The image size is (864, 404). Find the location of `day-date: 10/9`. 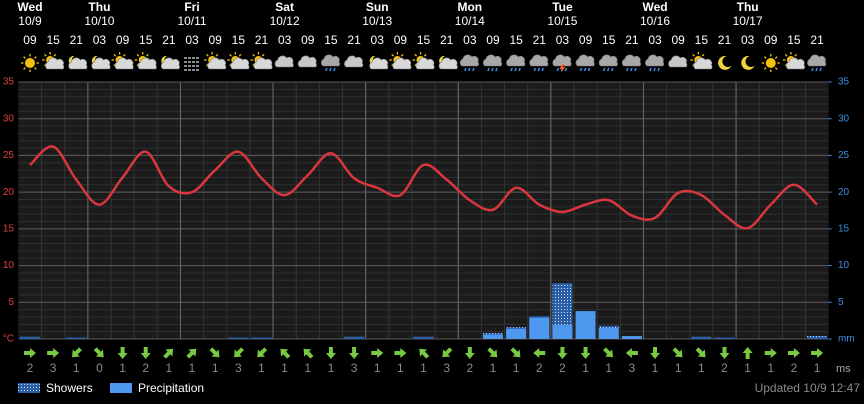

day-date: 10/9 is located at coordinates (30, 21).